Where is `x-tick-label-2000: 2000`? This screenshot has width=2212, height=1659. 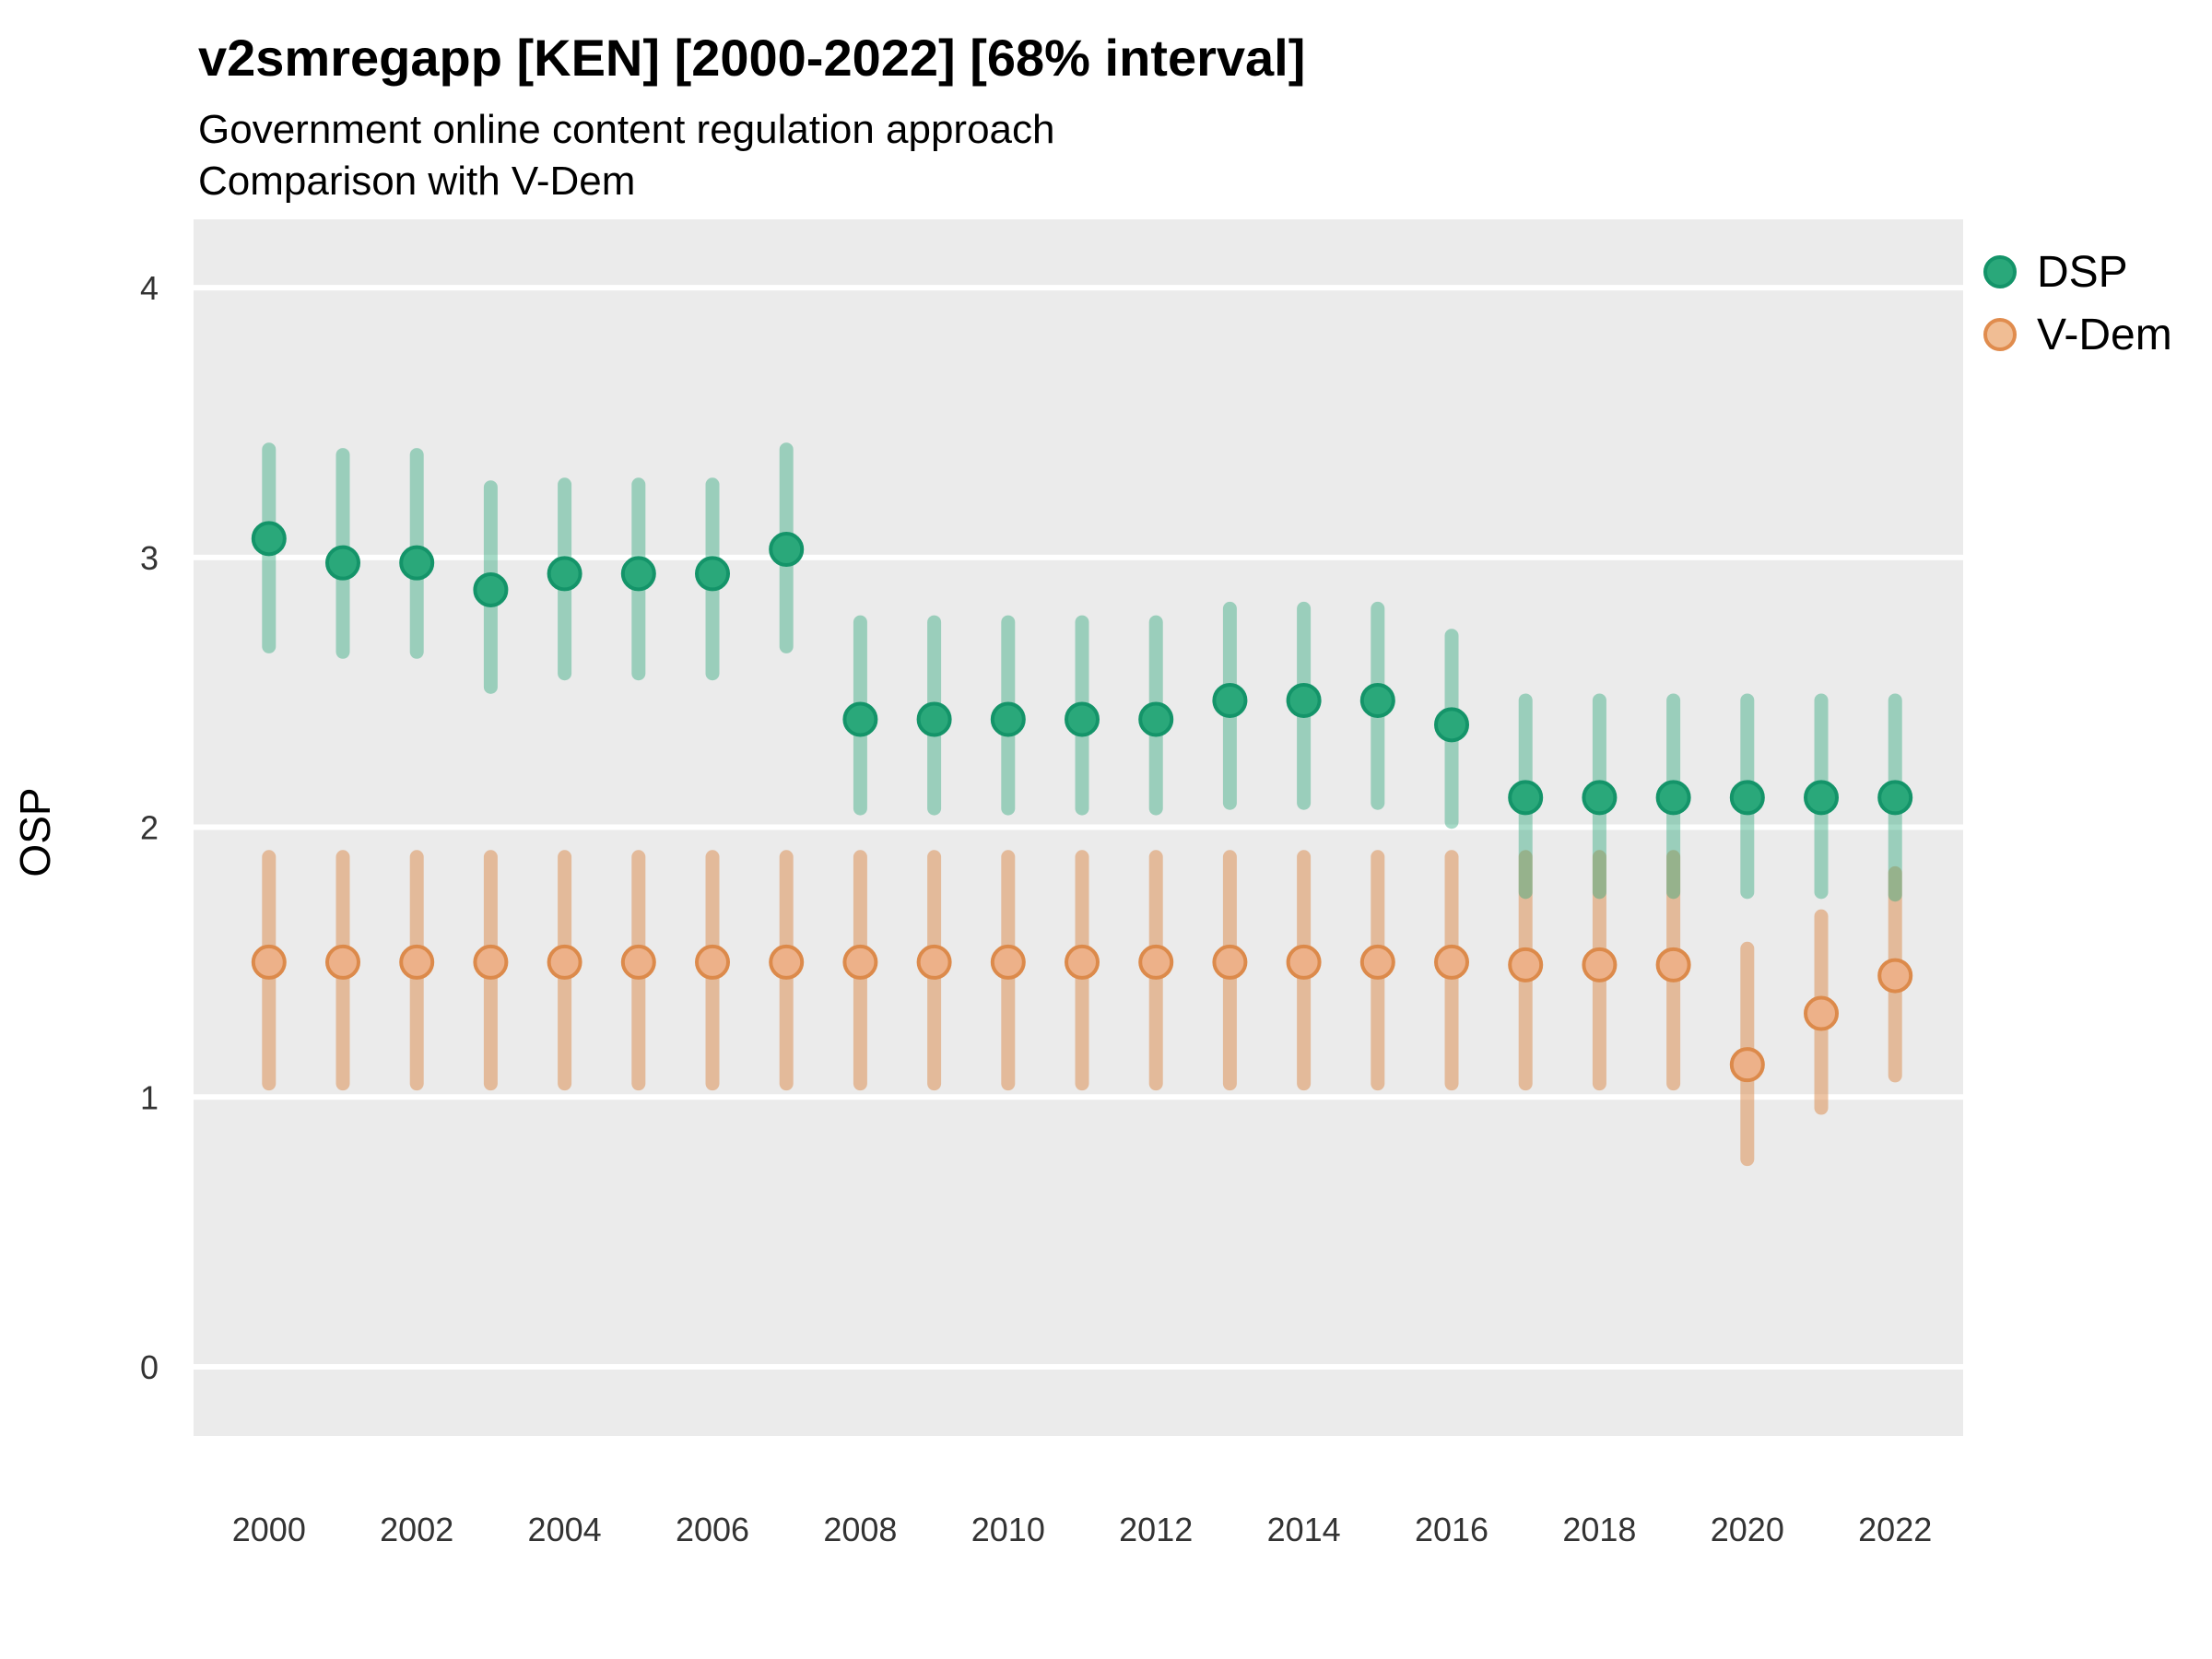
x-tick-label-2000: 2000 is located at coordinates (269, 1529).